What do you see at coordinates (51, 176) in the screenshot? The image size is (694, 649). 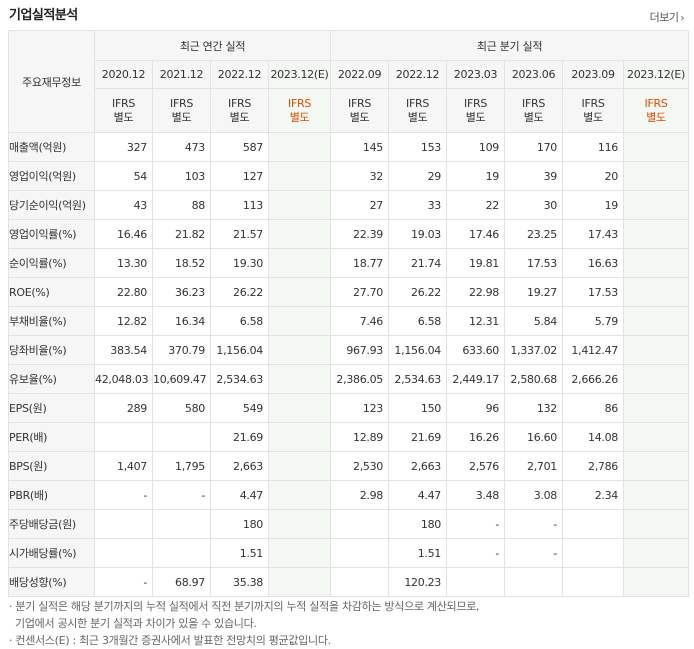 I see `row-label: 영업이익(억원)` at bounding box center [51, 176].